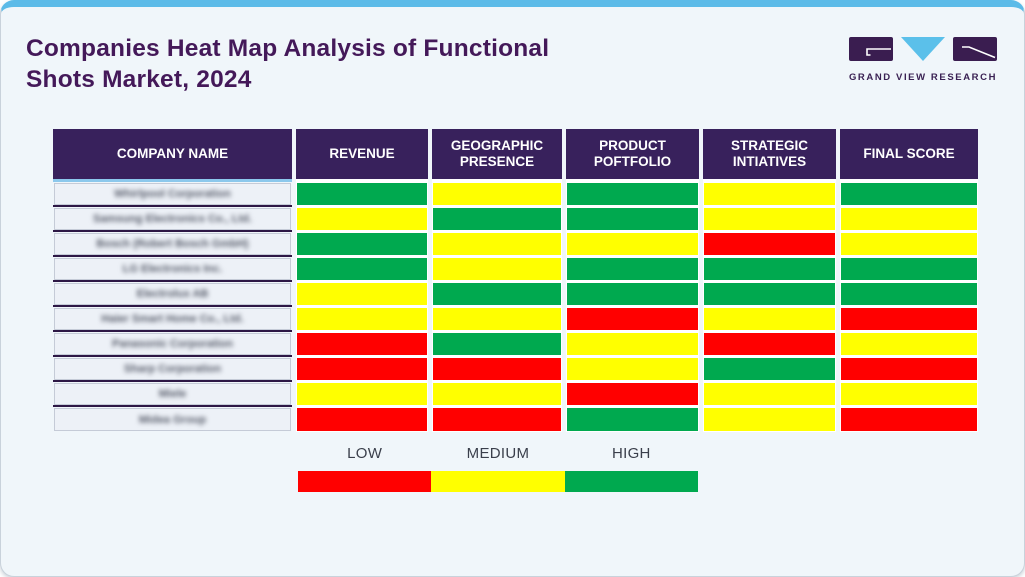 Image resolution: width=1025 pixels, height=577 pixels. I want to click on company-name-box: Samsung Electronics Co., Ltd., so click(172, 219).